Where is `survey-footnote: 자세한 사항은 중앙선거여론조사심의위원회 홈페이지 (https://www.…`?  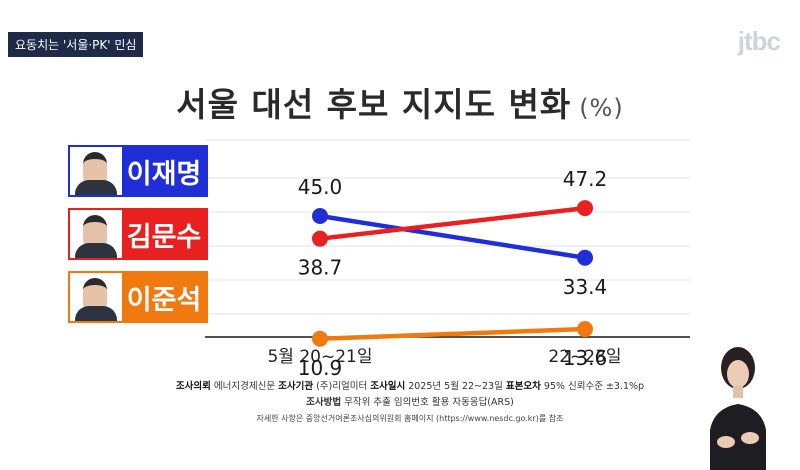
survey-footnote: 자세한 사항은 중앙선거여론조사심의위원회 홈페이지 (https://www.… is located at coordinates (410, 418).